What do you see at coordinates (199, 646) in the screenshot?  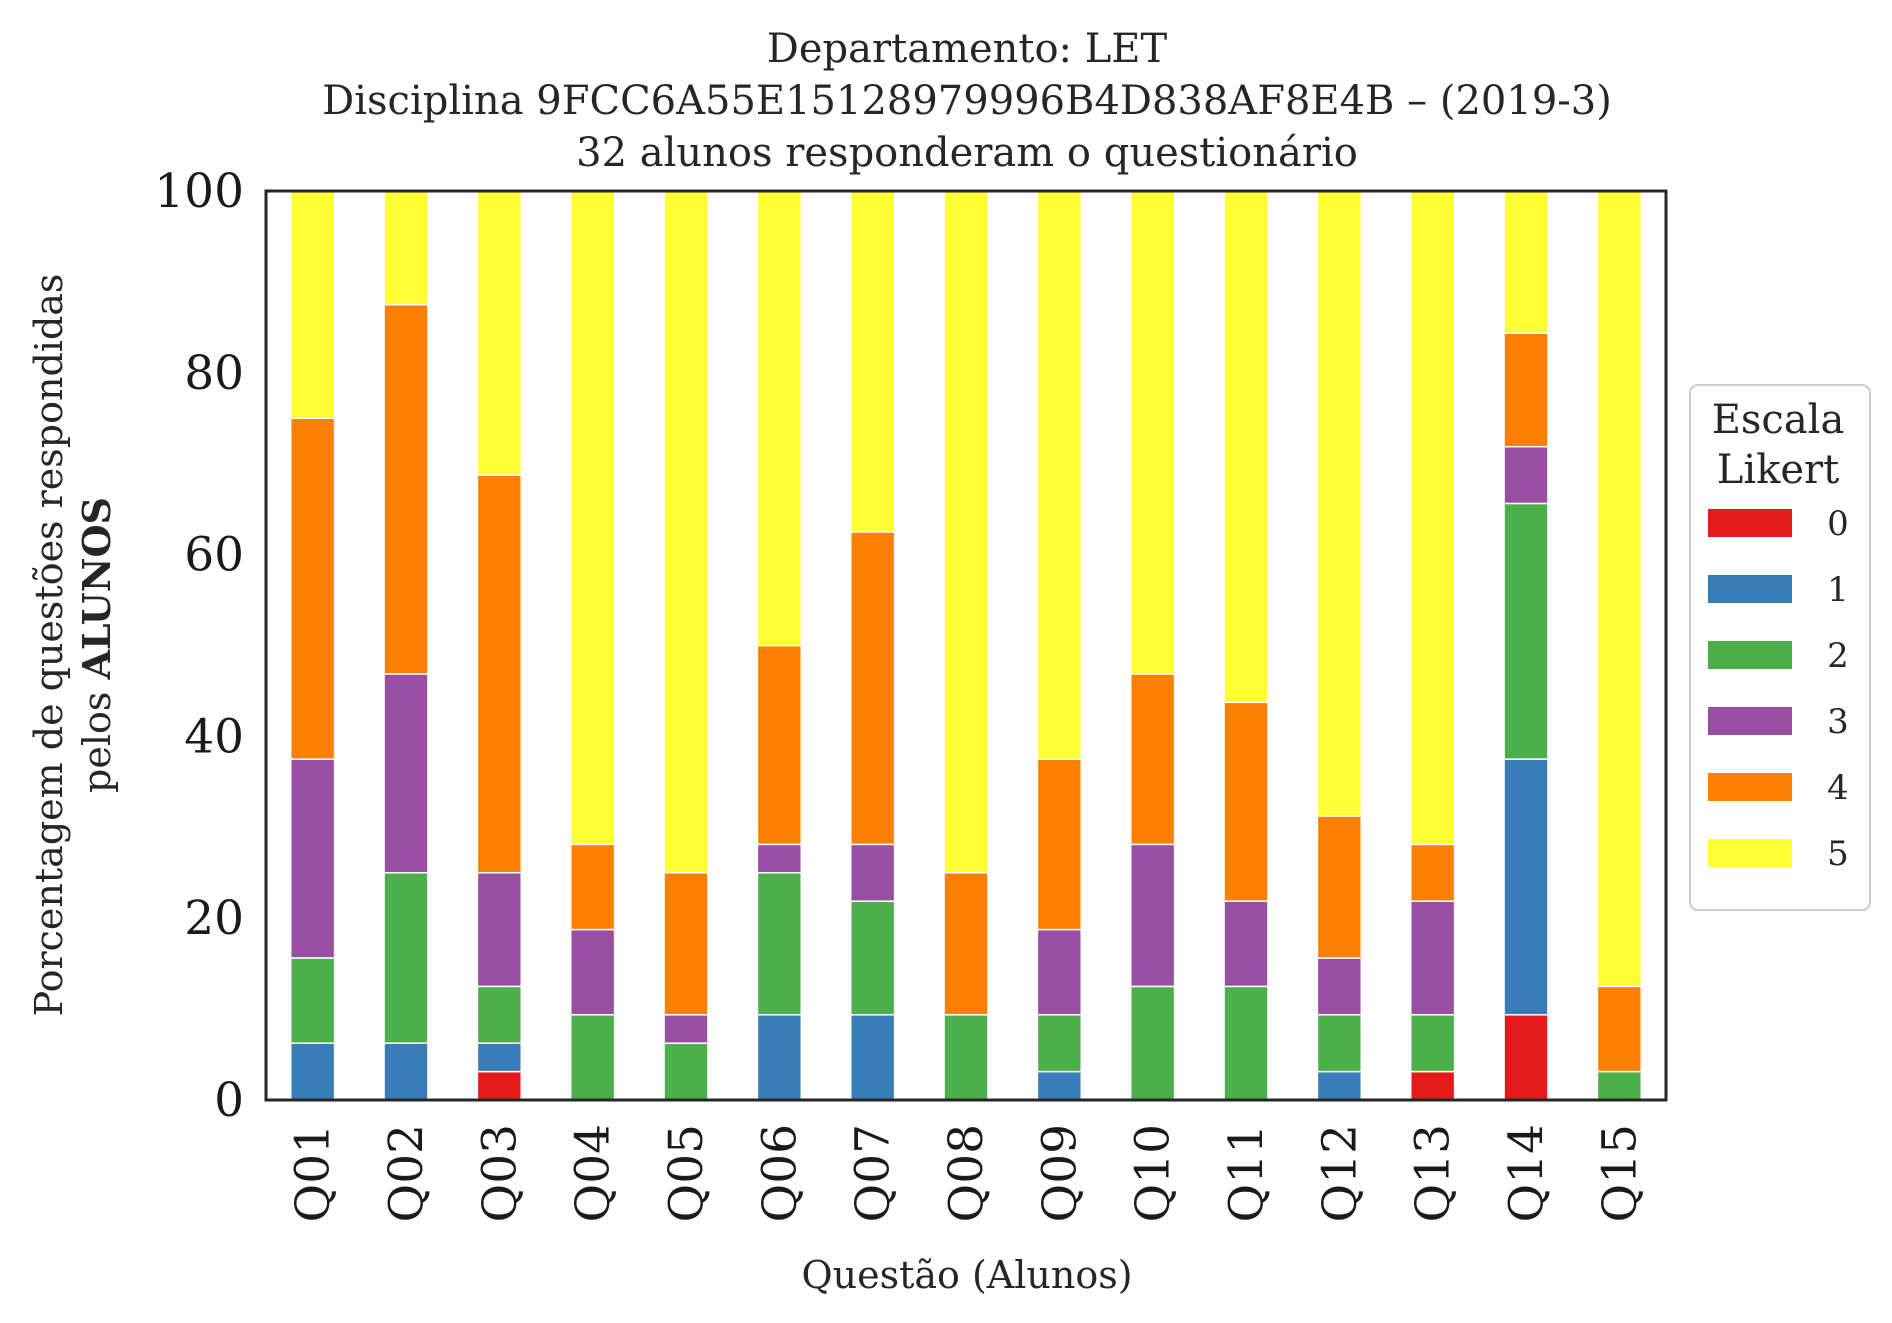 I see `y-axis-ticks: 0 20 40 60 80 100` at bounding box center [199, 646].